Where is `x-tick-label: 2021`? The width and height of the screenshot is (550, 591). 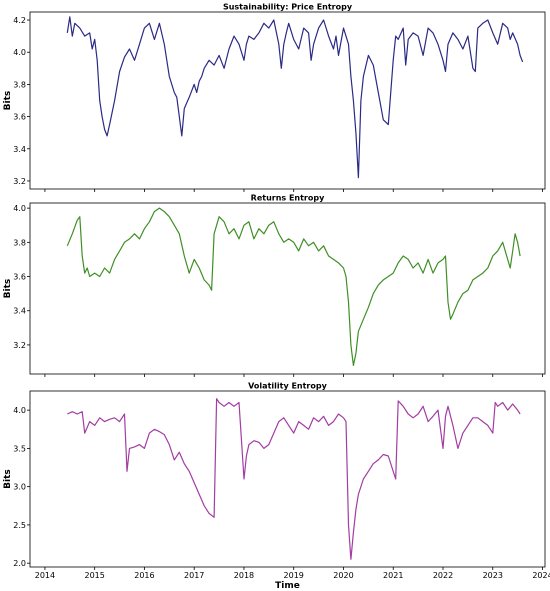 x-tick-label: 2021 is located at coordinates (393, 575).